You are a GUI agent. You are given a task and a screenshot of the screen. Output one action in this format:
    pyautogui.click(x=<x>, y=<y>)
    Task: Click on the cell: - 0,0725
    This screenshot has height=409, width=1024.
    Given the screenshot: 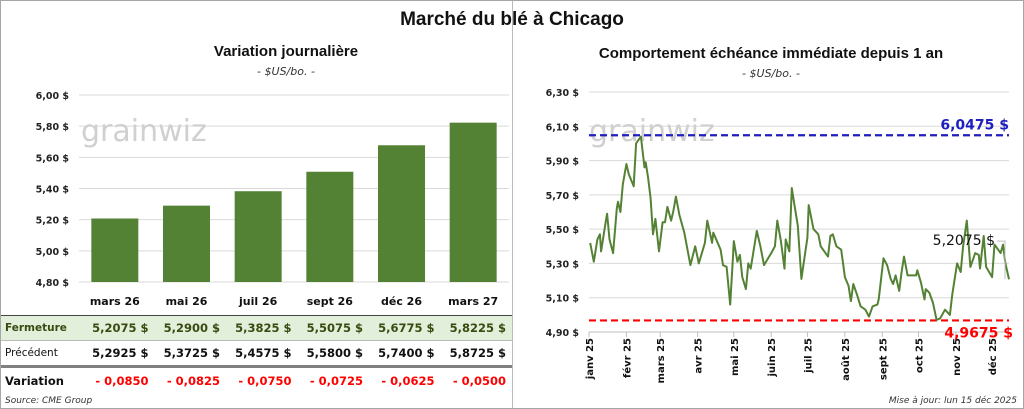 What is the action you would take?
    pyautogui.click(x=336, y=381)
    